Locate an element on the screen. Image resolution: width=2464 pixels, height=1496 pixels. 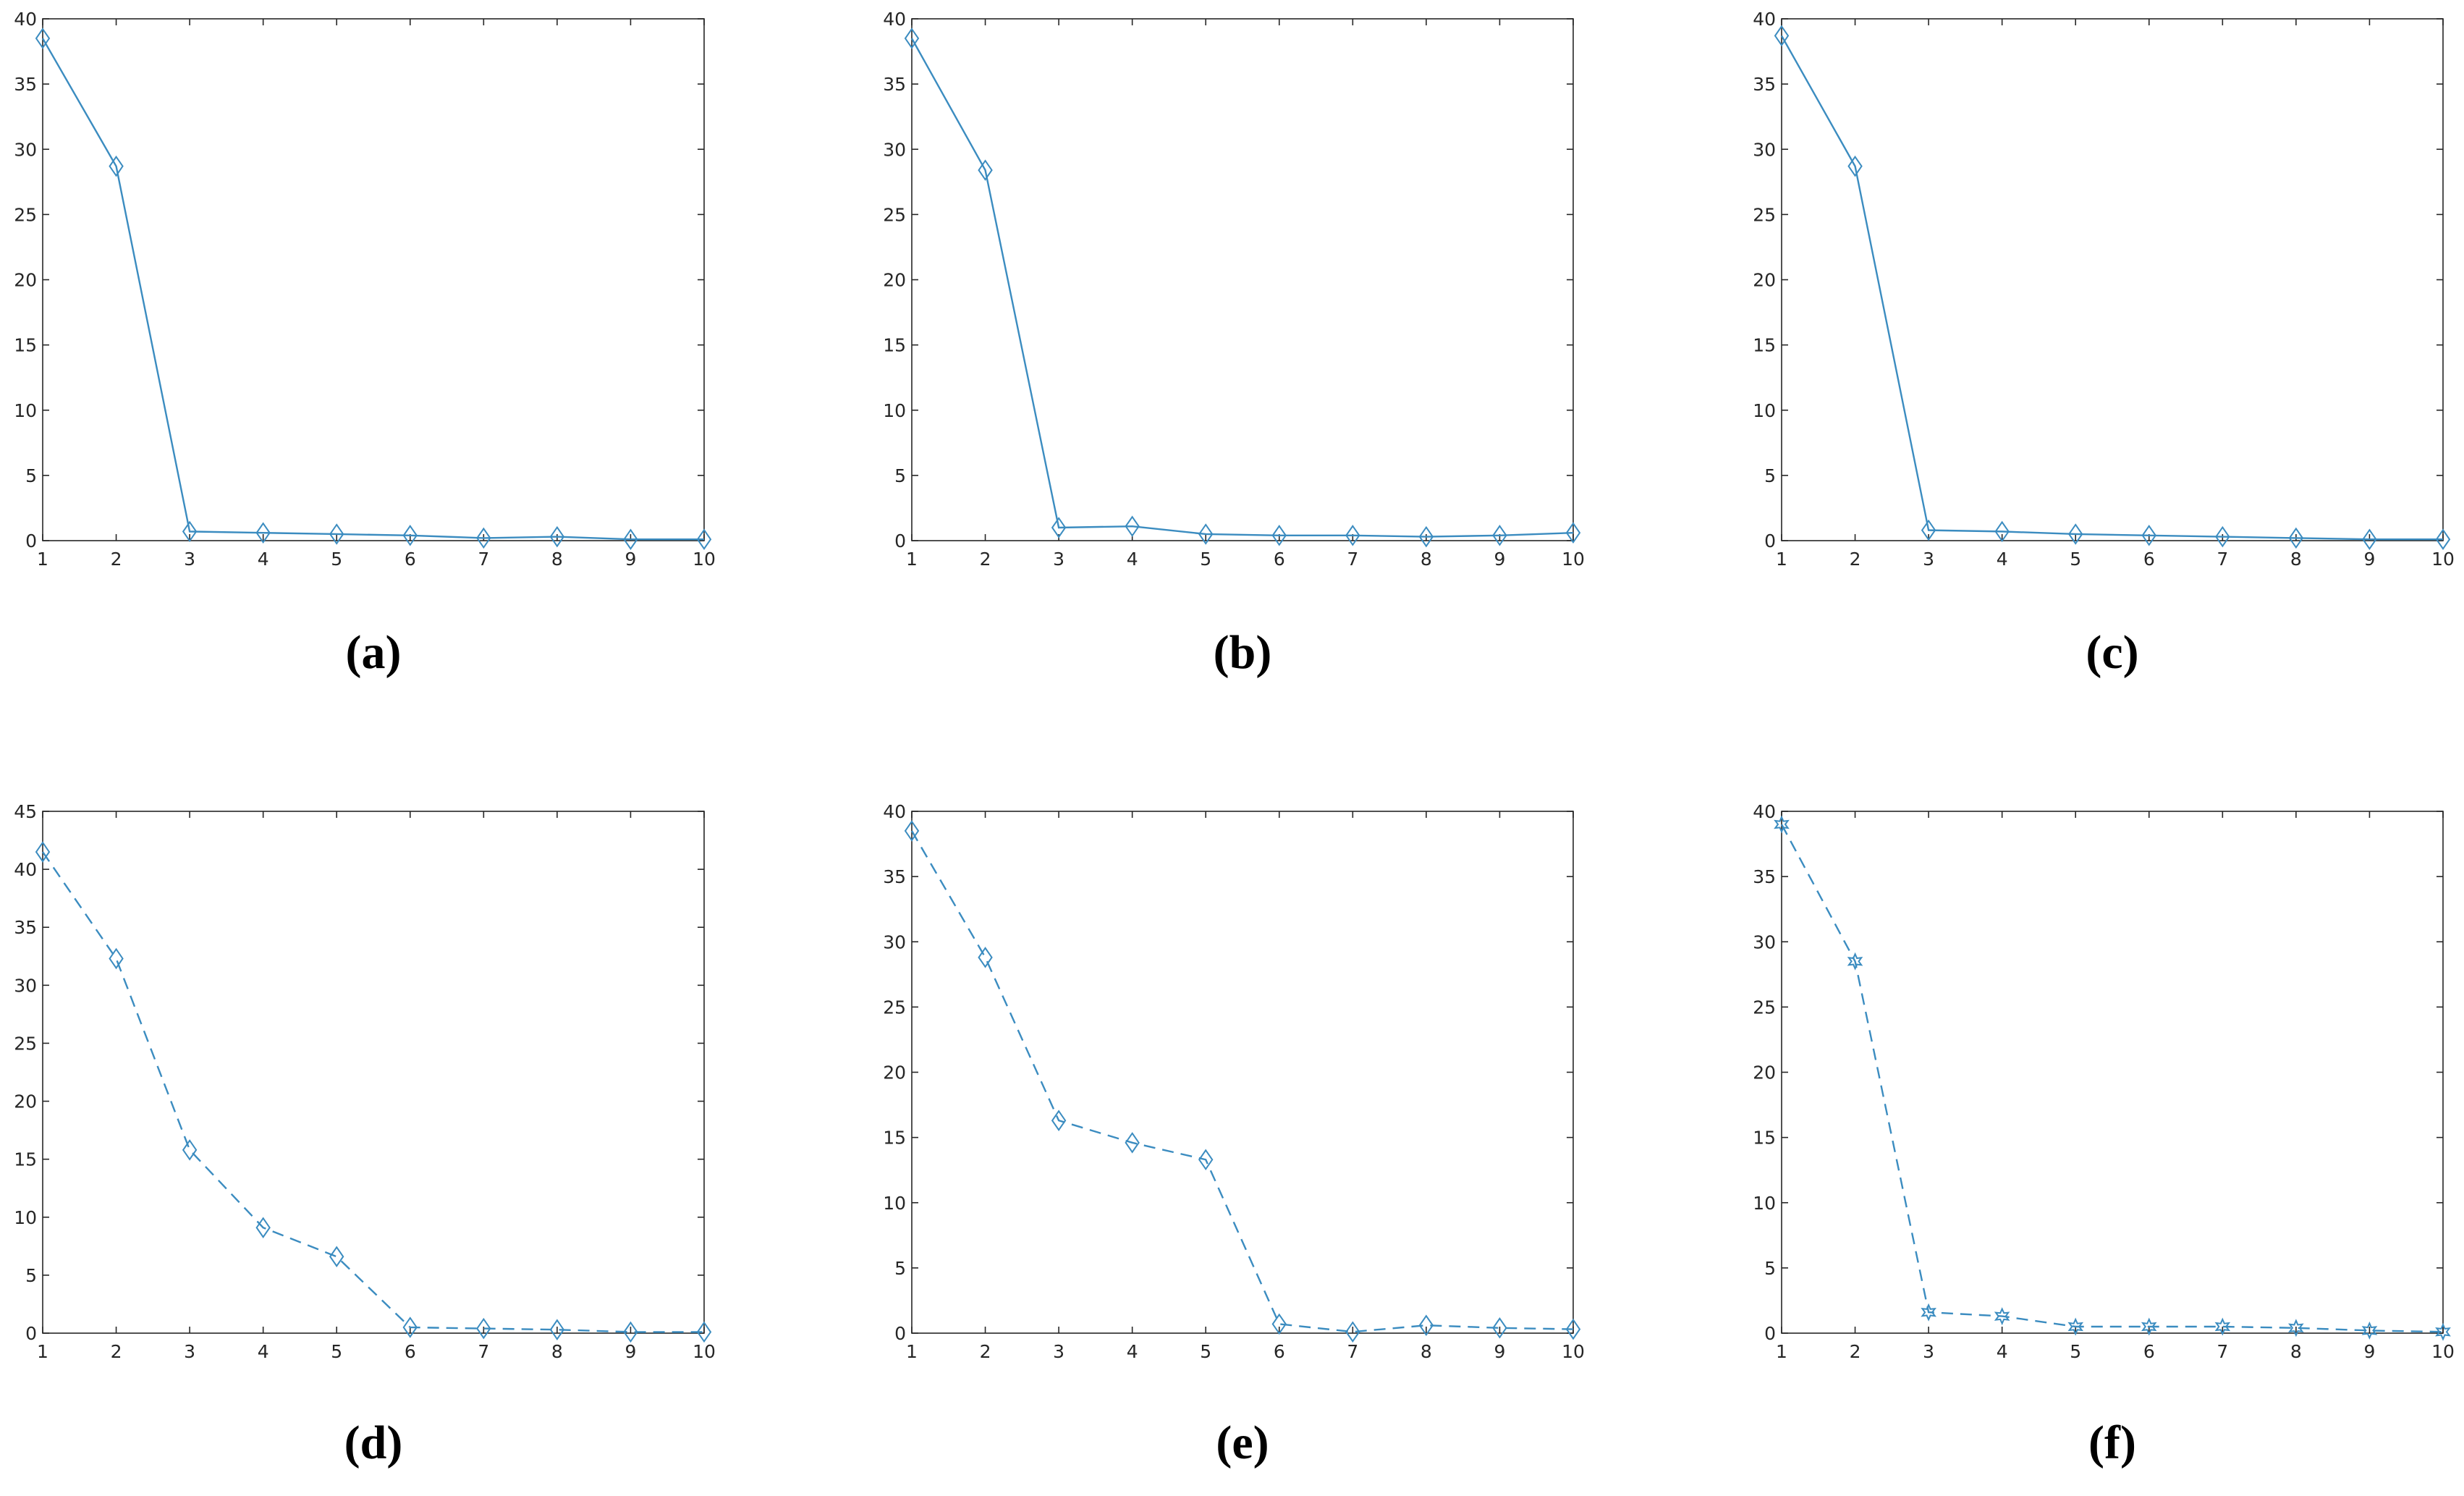
subplot: 0 5 10 15 20 25 30 35 40 1 2 3 4 5 6 7 8 9 10 (a) is located at coordinates (365, 344).